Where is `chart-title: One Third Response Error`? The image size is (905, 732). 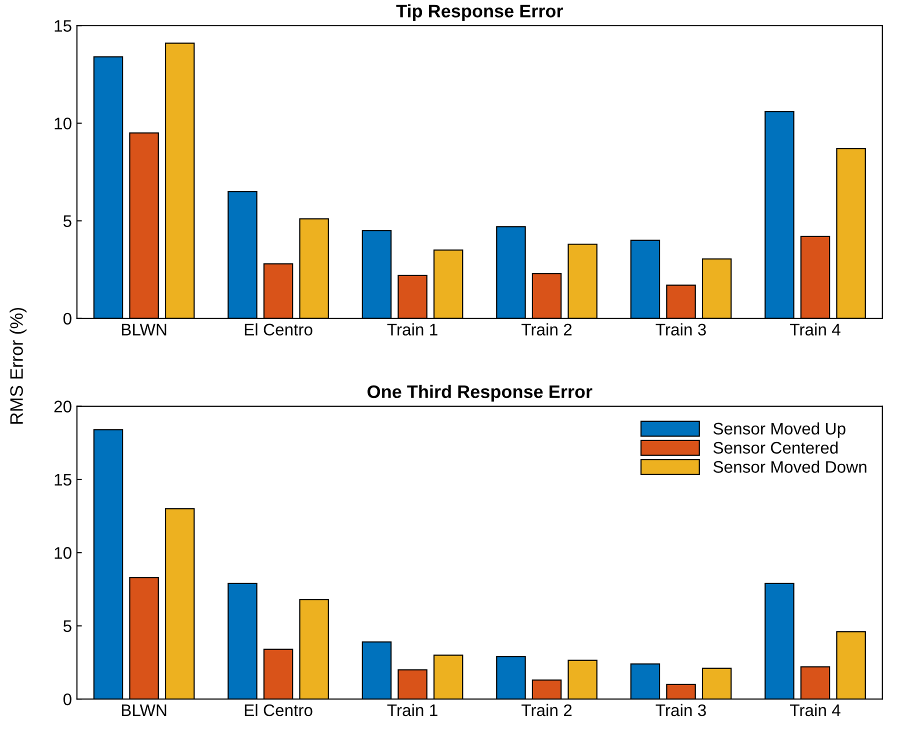
chart-title: One Third Response Error is located at coordinates (480, 393).